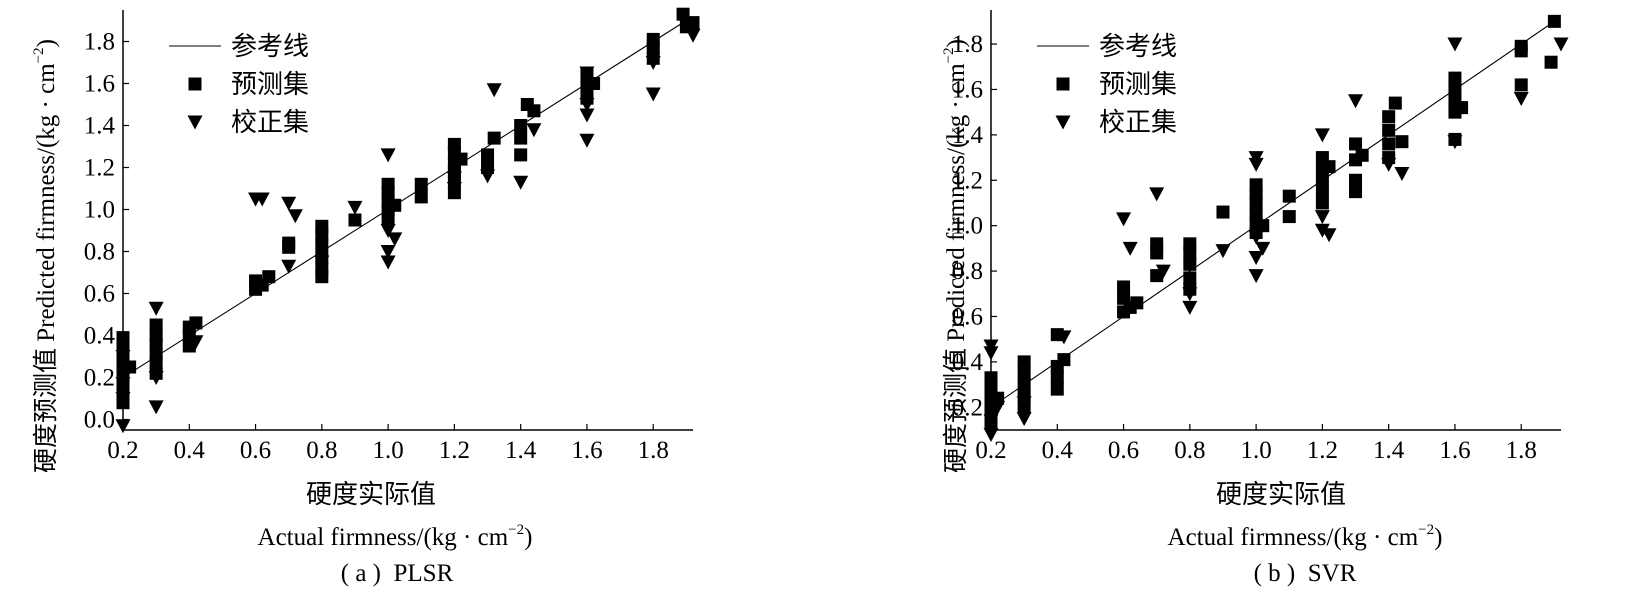 Image resolution: width=1642 pixels, height=592 pixels. I want to click on legend-label: 参考线, so click(1138, 46).